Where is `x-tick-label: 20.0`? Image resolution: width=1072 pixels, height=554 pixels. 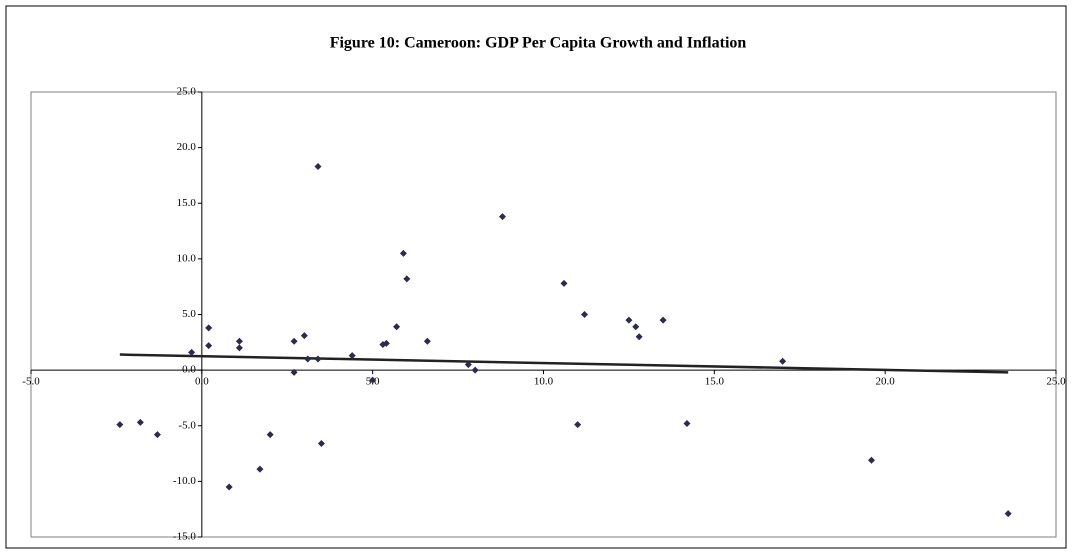 x-tick-label: 20.0 is located at coordinates (886, 382).